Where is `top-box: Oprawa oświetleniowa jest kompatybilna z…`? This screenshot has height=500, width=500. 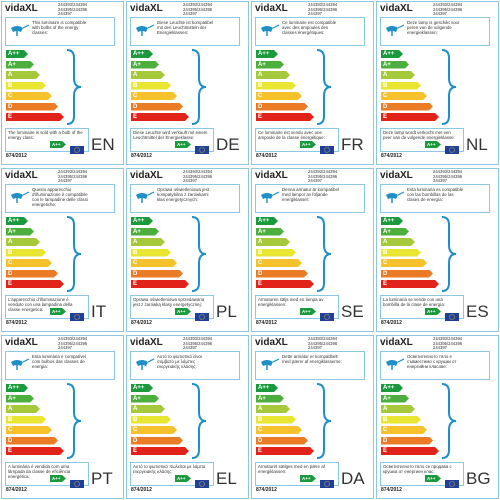 top-box: Oprawa oświetleniowa jest kompatybilna z… is located at coordinates (185, 198).